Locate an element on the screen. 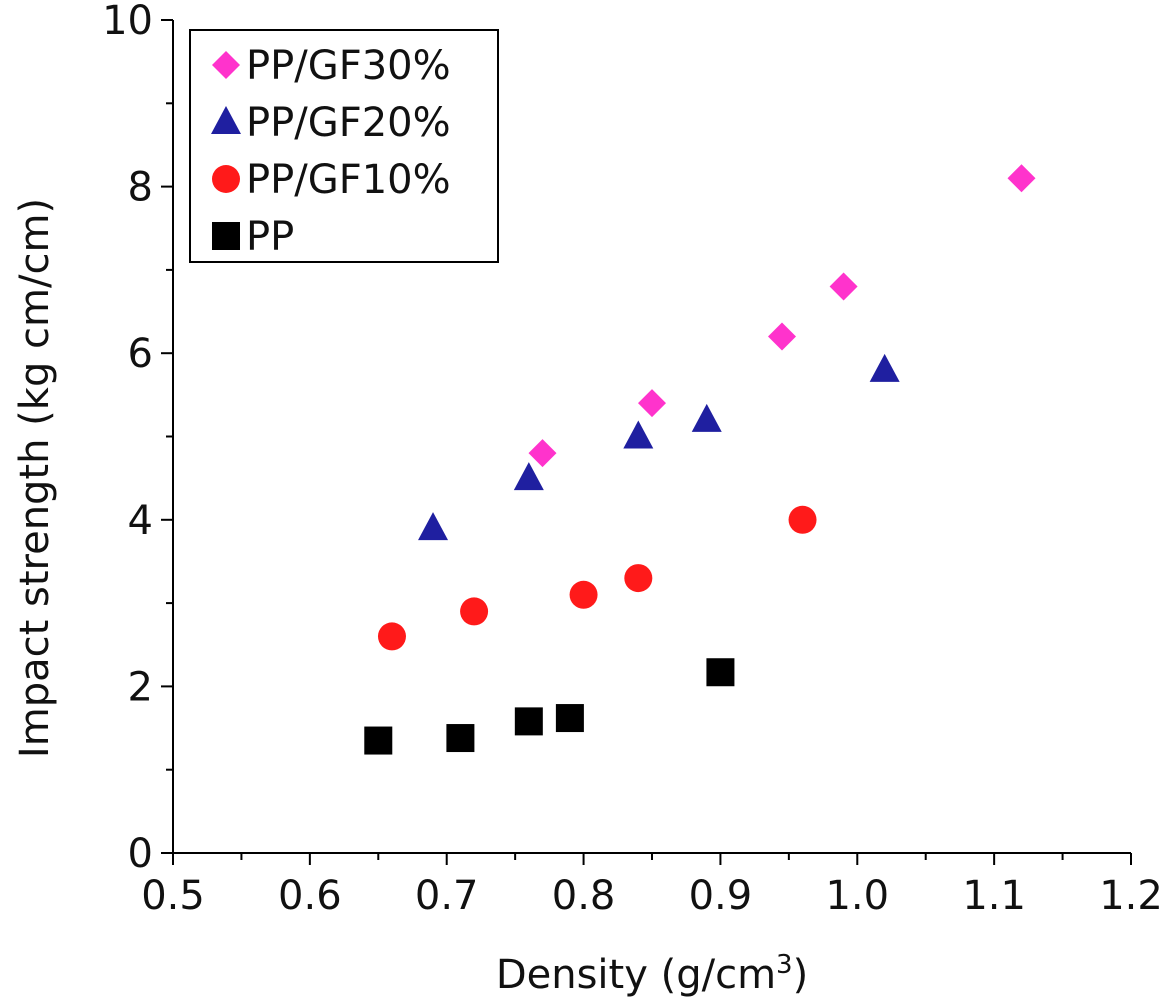 The height and width of the screenshot is (999, 1159). x-axis-title-main: Density (g/cm is located at coordinates (636, 975).